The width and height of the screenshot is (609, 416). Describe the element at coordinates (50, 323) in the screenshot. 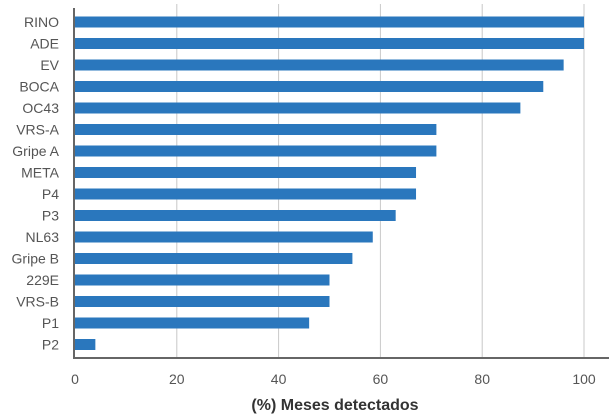

I see `category-label: P1` at that location.